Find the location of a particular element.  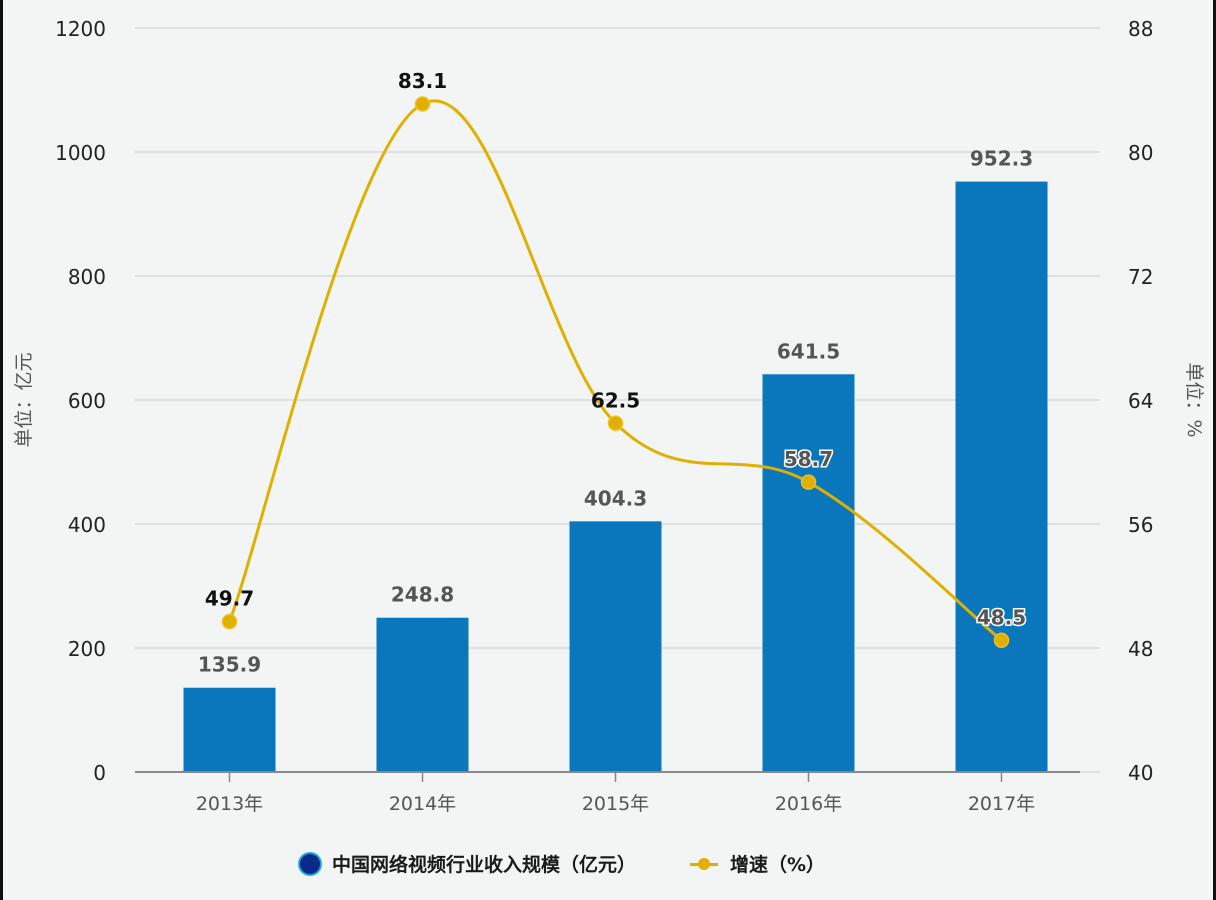

left-tick-label: 200 is located at coordinates (87, 649).